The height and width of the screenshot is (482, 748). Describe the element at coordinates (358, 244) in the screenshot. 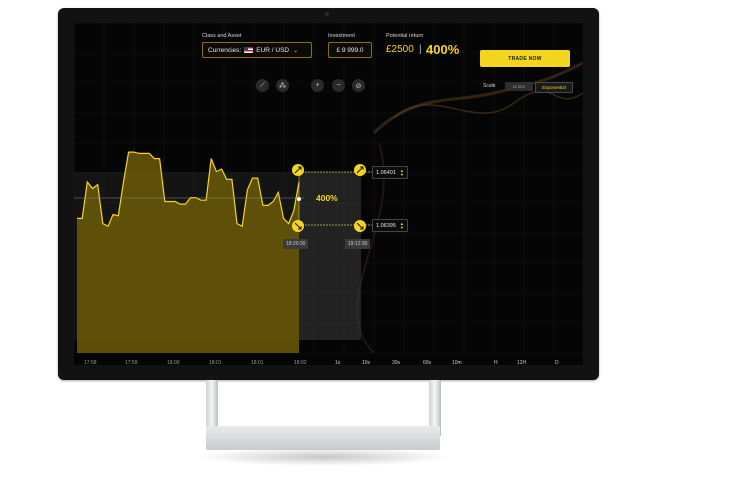

I see `end-time-tag: 19:12:30` at that location.